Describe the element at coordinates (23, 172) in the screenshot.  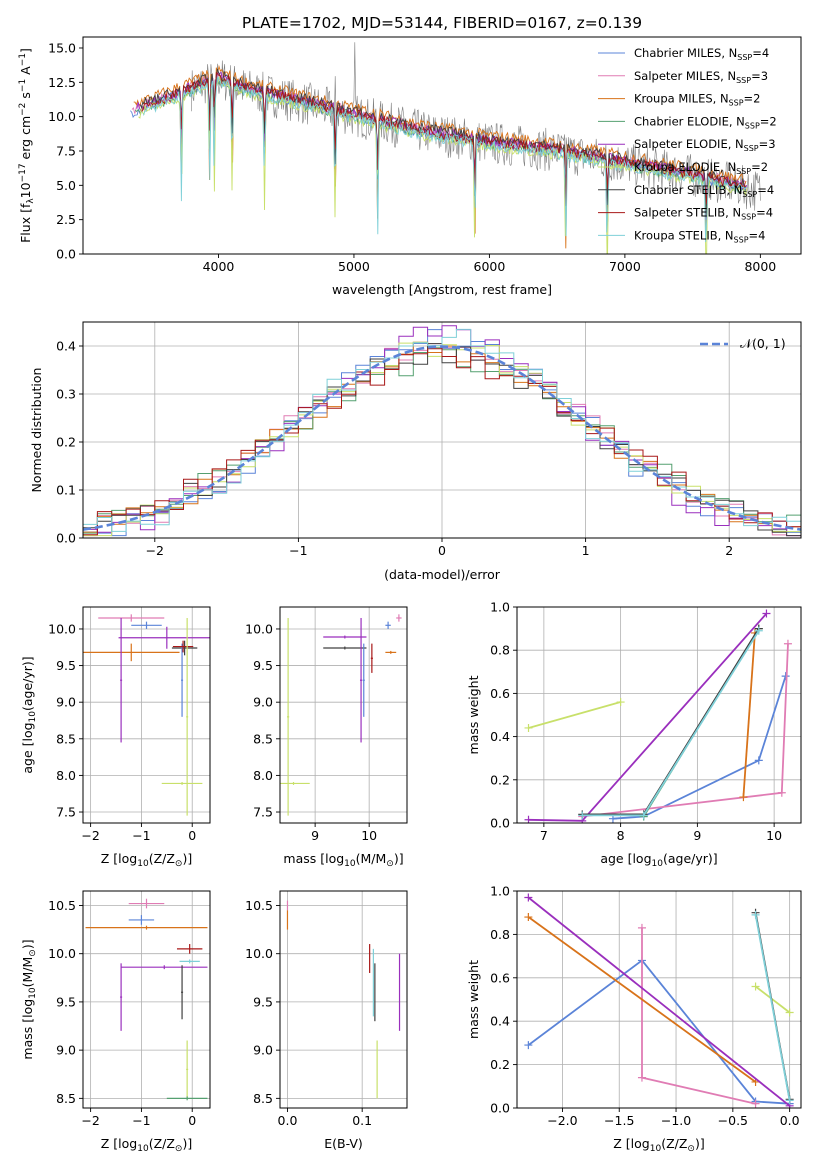
I see `spectrum-ylabel-part: −17` at that location.